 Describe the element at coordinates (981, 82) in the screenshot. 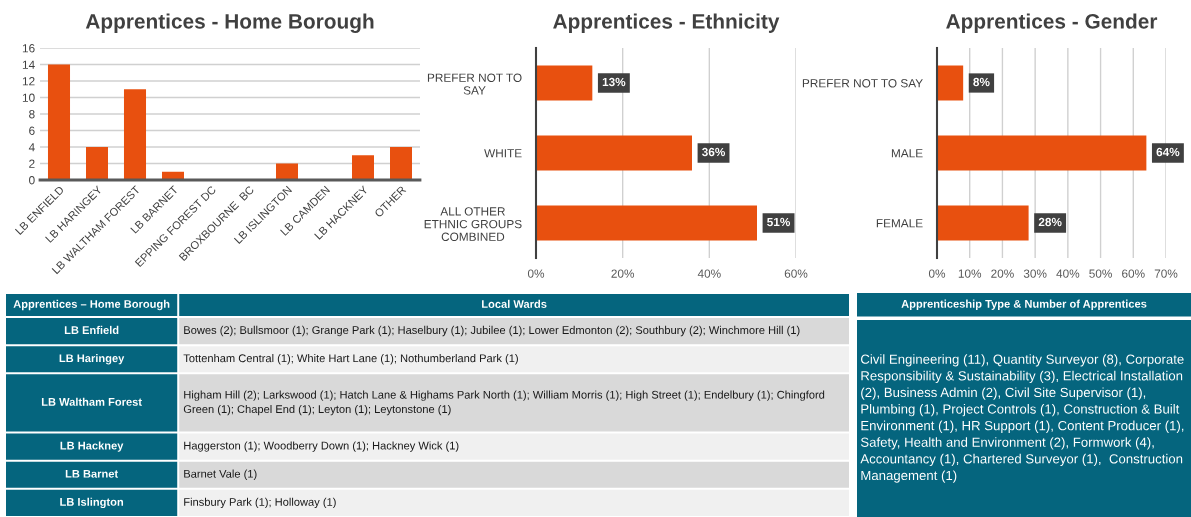

I see `text: 8%` at that location.